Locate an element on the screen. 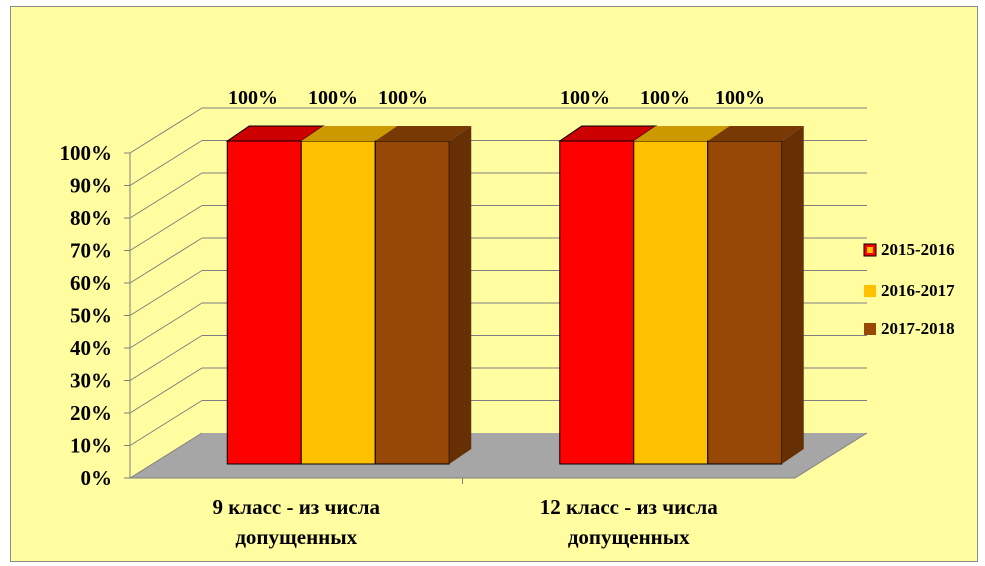 The width and height of the screenshot is (985, 566). legend-item: 2017-2018 is located at coordinates (909, 328).